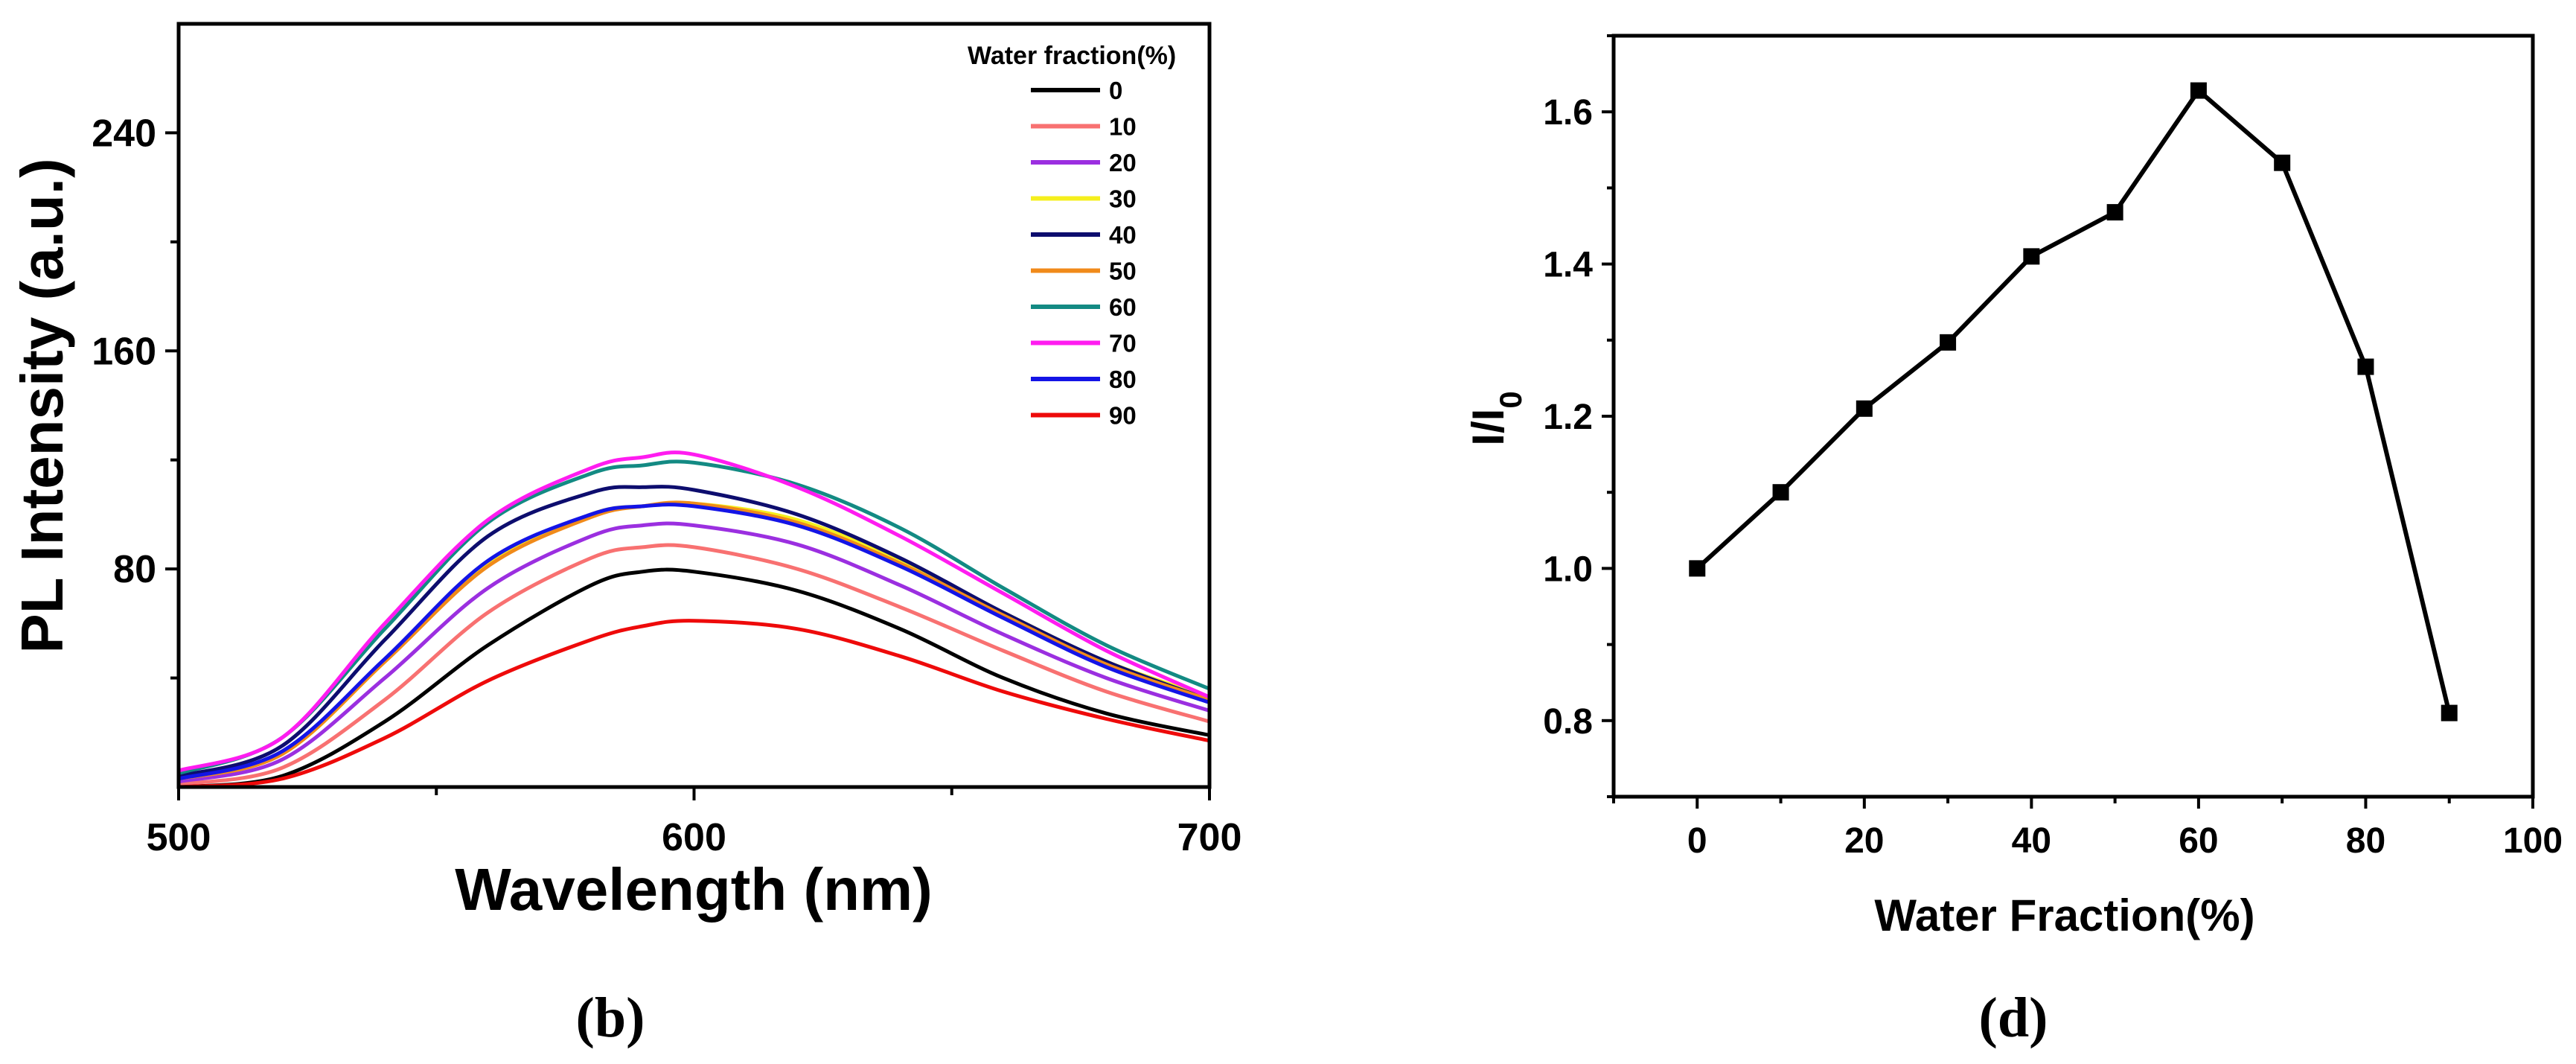 The width and height of the screenshot is (2576, 1064). Describe the element at coordinates (134, 569) in the screenshot. I see `y-tick-label: 80` at that location.